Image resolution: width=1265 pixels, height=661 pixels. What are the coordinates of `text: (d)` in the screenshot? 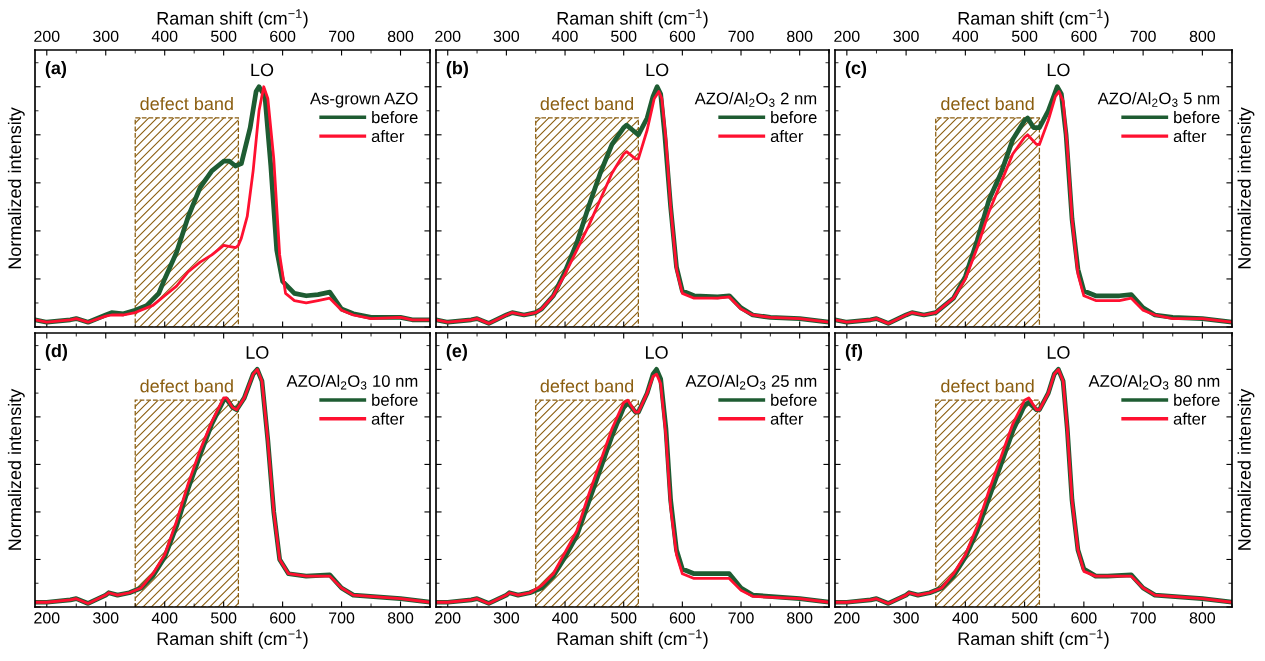 It's located at (56, 352).